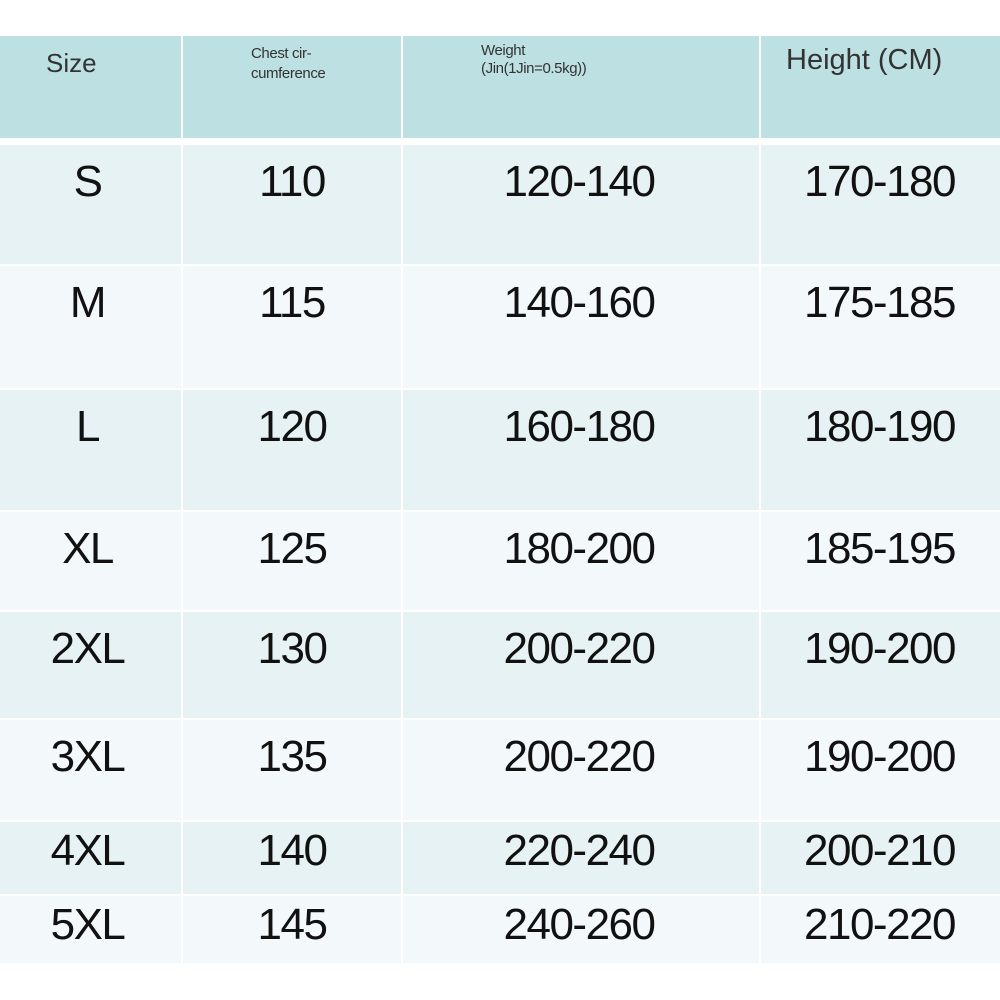 The height and width of the screenshot is (1000, 1000). Describe the element at coordinates (503, 50) in the screenshot. I see `header-weight-line1: Weight` at that location.